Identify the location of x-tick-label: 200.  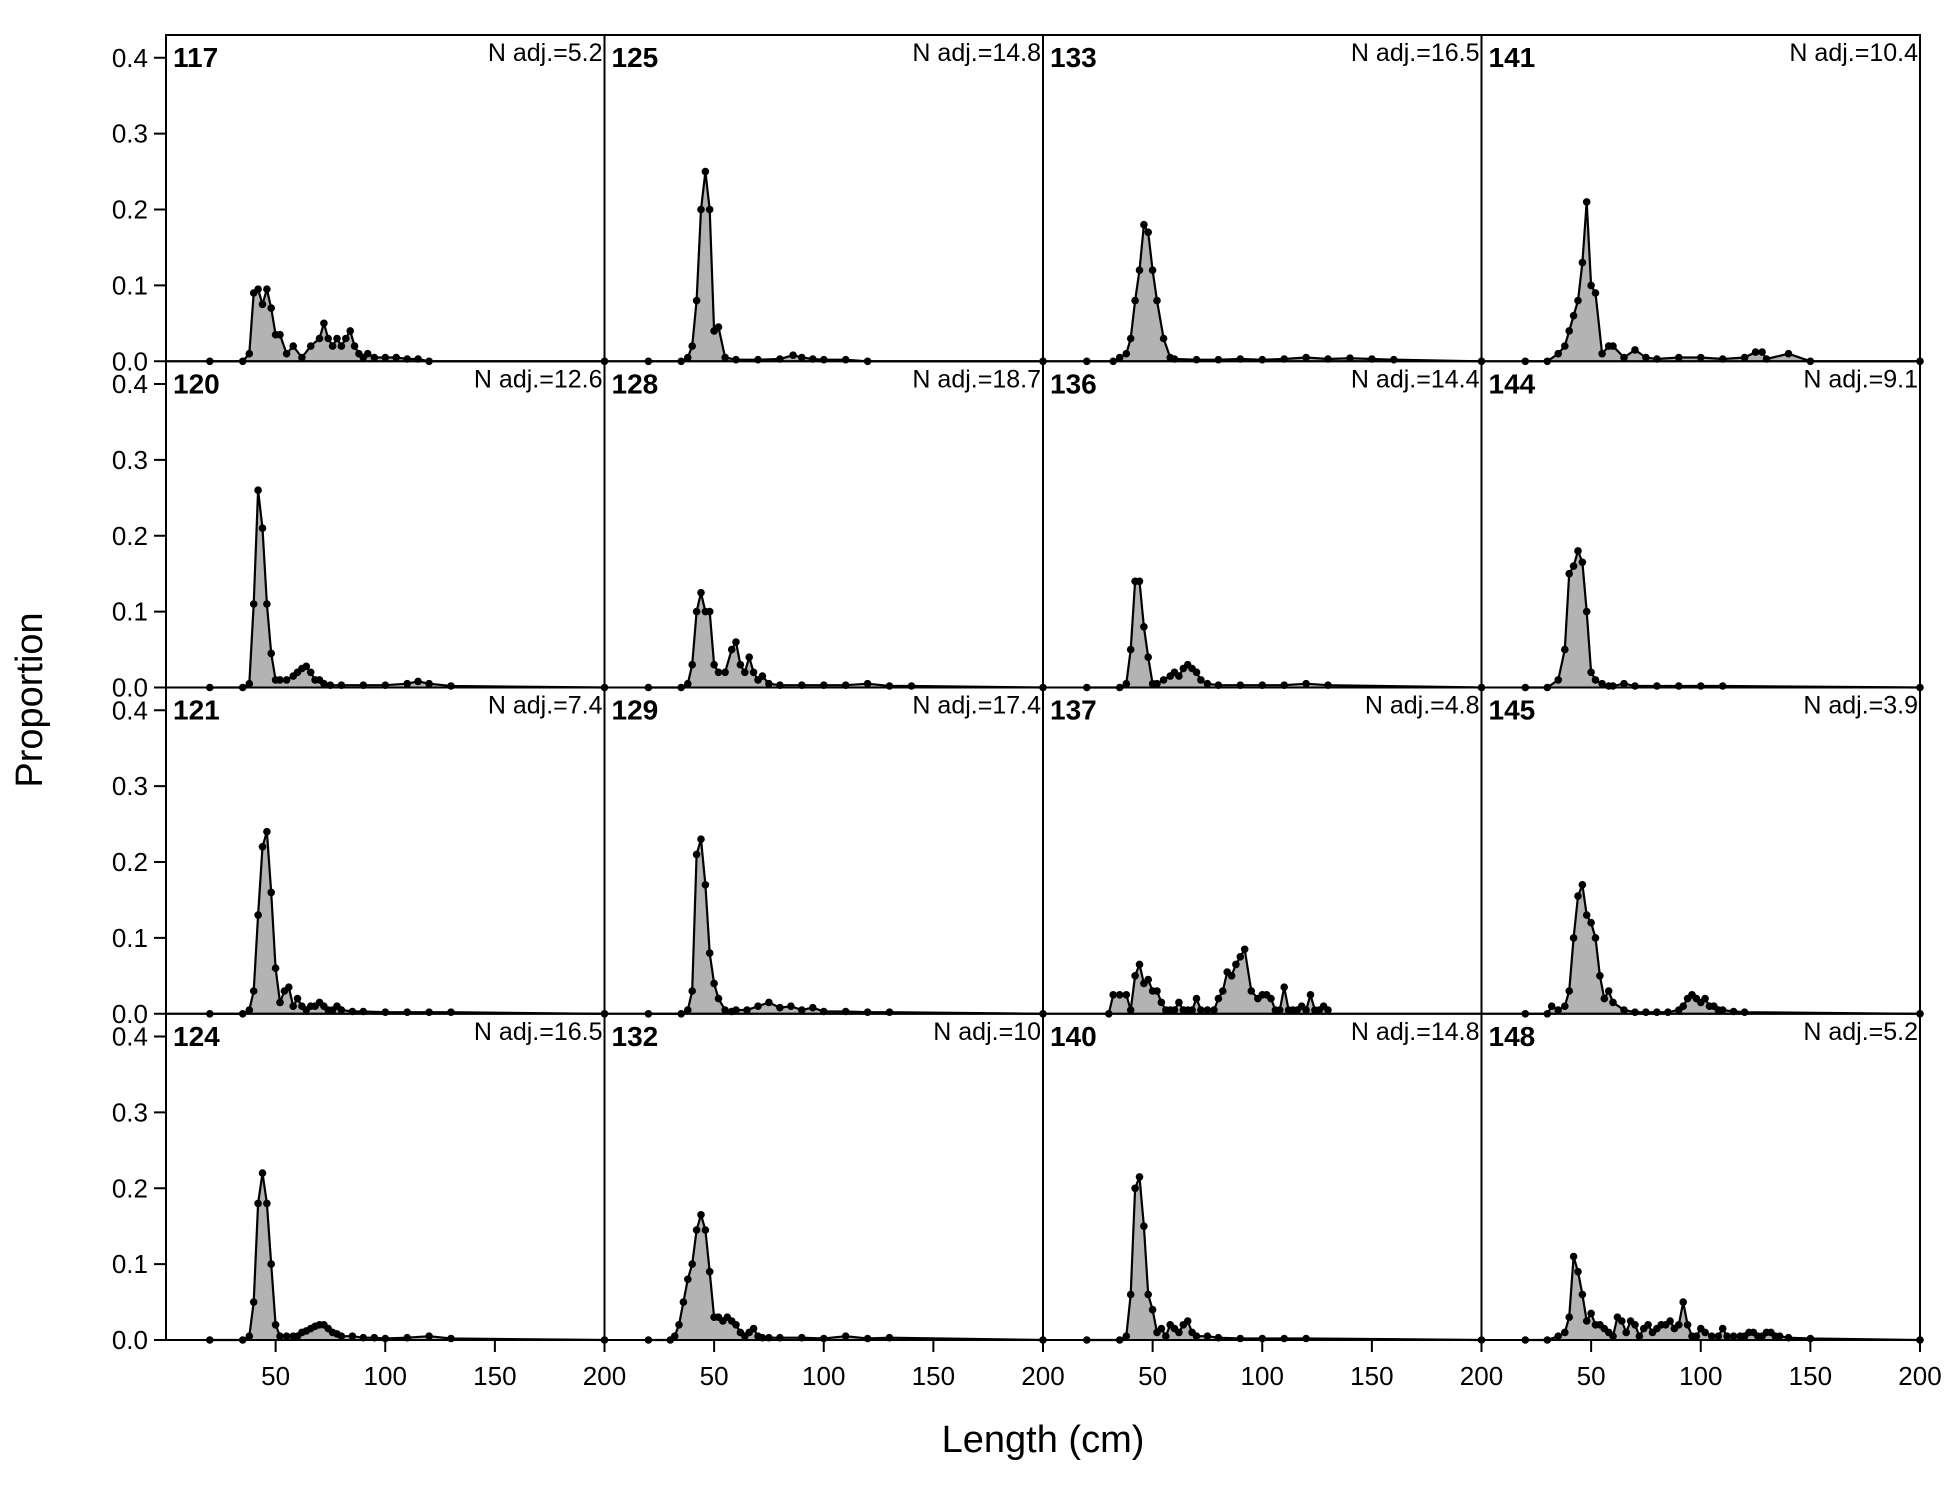
(1481, 1376).